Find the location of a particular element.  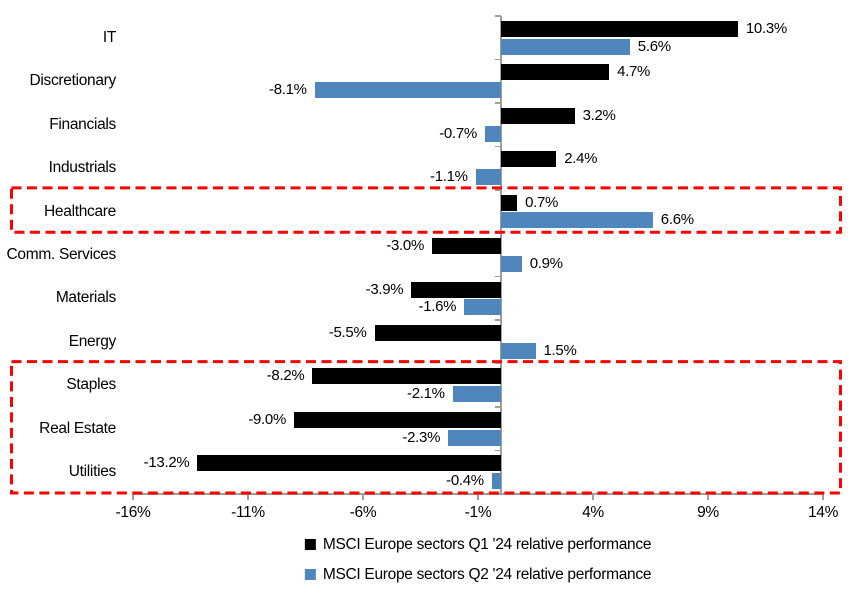

bar-q2-discretionary is located at coordinates (407, 90).